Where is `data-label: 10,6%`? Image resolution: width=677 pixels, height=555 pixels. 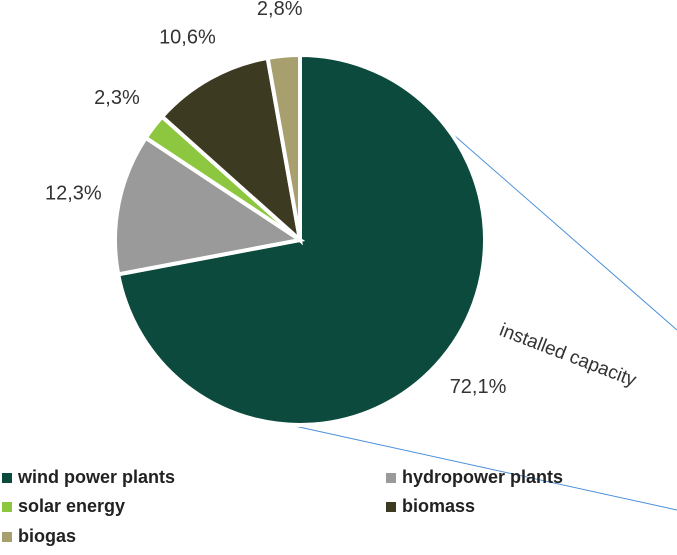
data-label: 10,6% is located at coordinates (187, 37).